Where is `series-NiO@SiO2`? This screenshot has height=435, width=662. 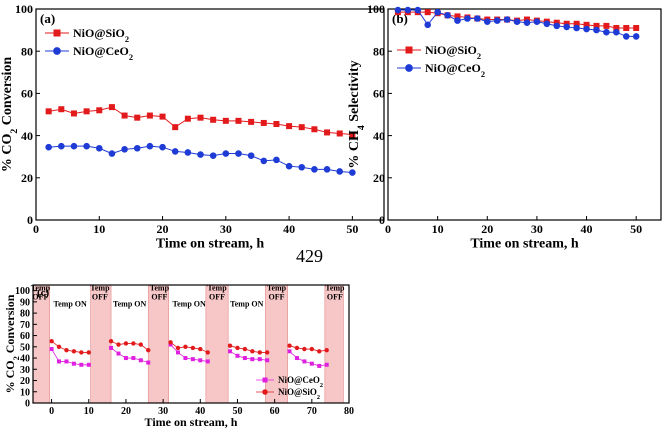 series-NiO@SiO2 is located at coordinates (200, 121).